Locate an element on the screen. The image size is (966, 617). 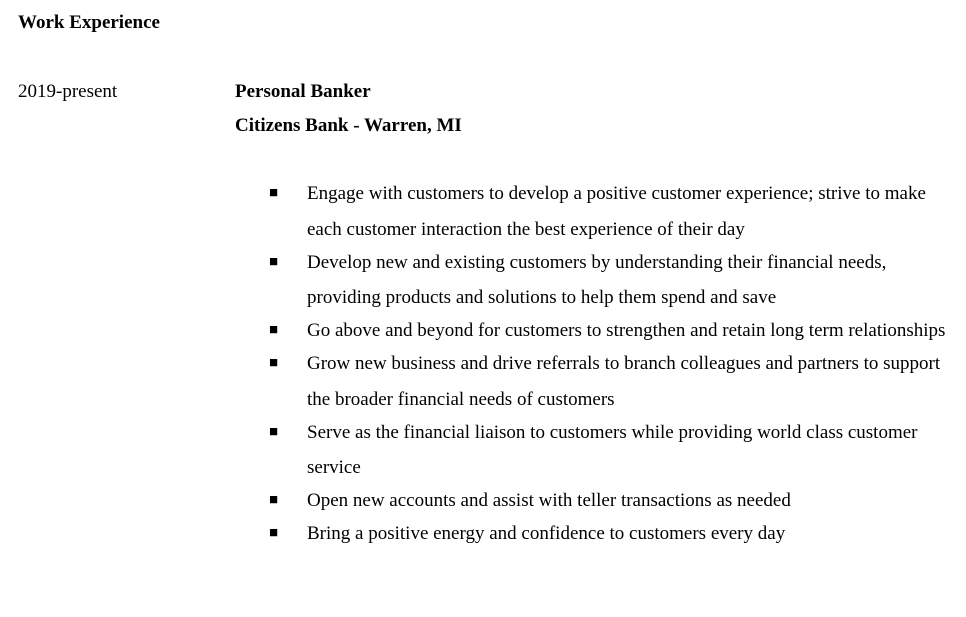
section-title: Work Experience is located at coordinates (89, 22).